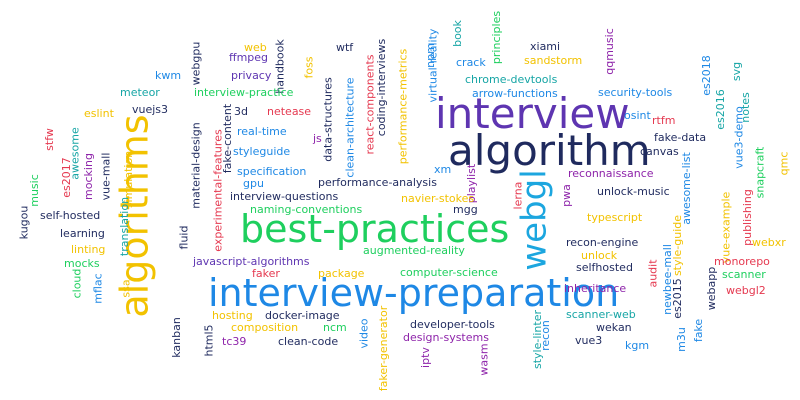  Describe the element at coordinates (637, 115) in the screenshot. I see `word-osint: osint` at that location.